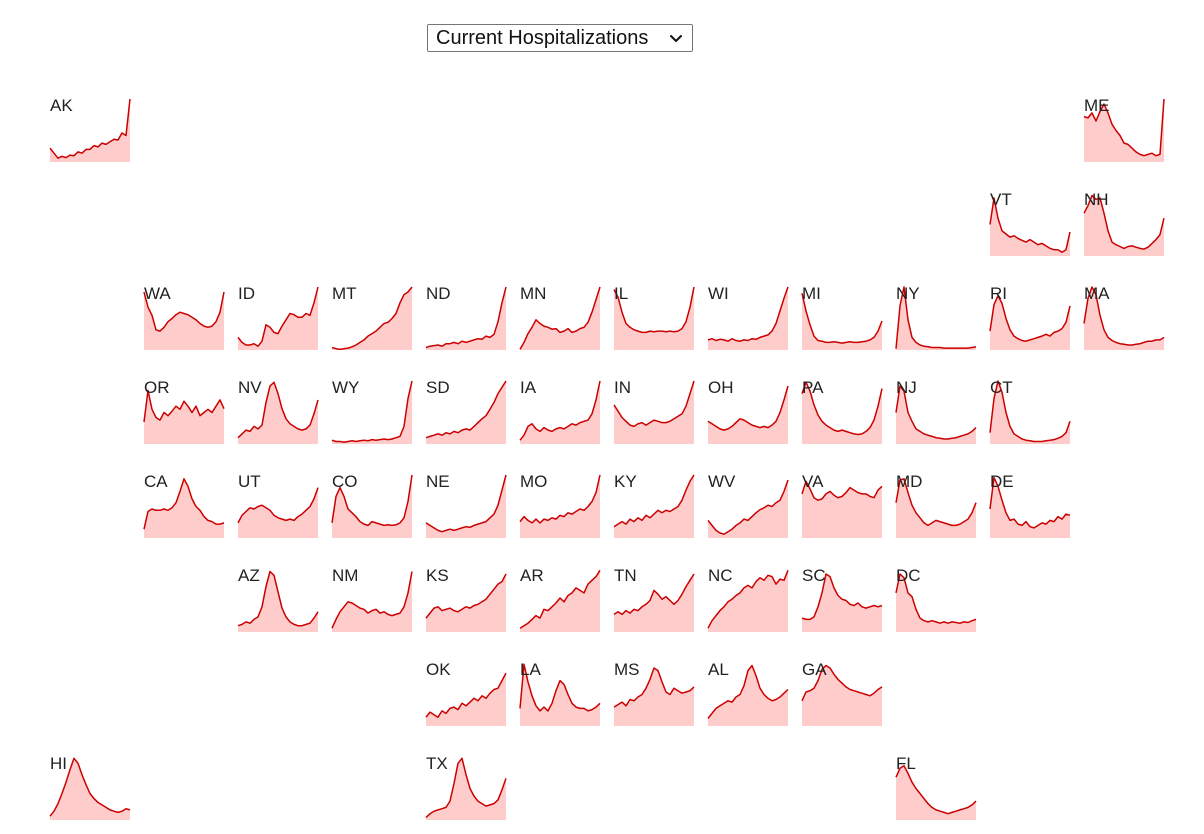 Image resolution: width=1204 pixels, height=834 pixels. I want to click on sparkline-area-ny, so click(936, 318).